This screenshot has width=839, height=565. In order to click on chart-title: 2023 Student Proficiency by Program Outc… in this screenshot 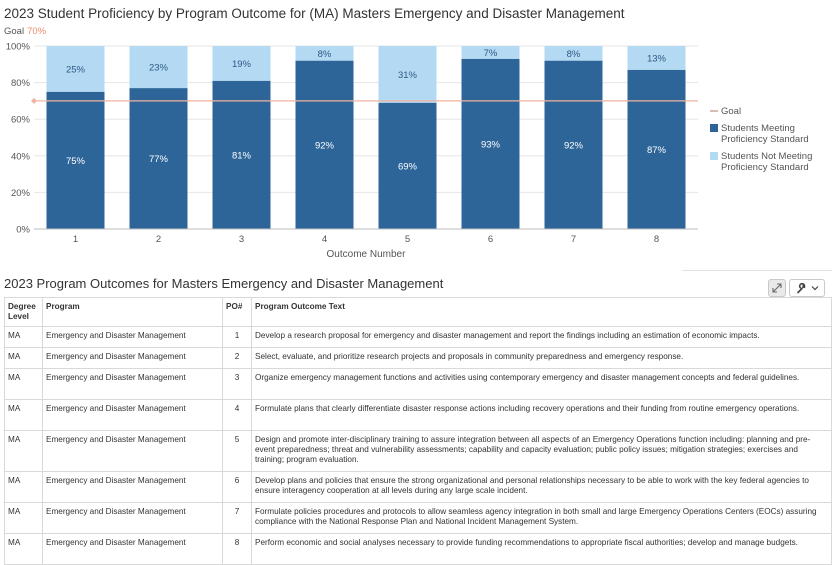, I will do `click(314, 13)`.